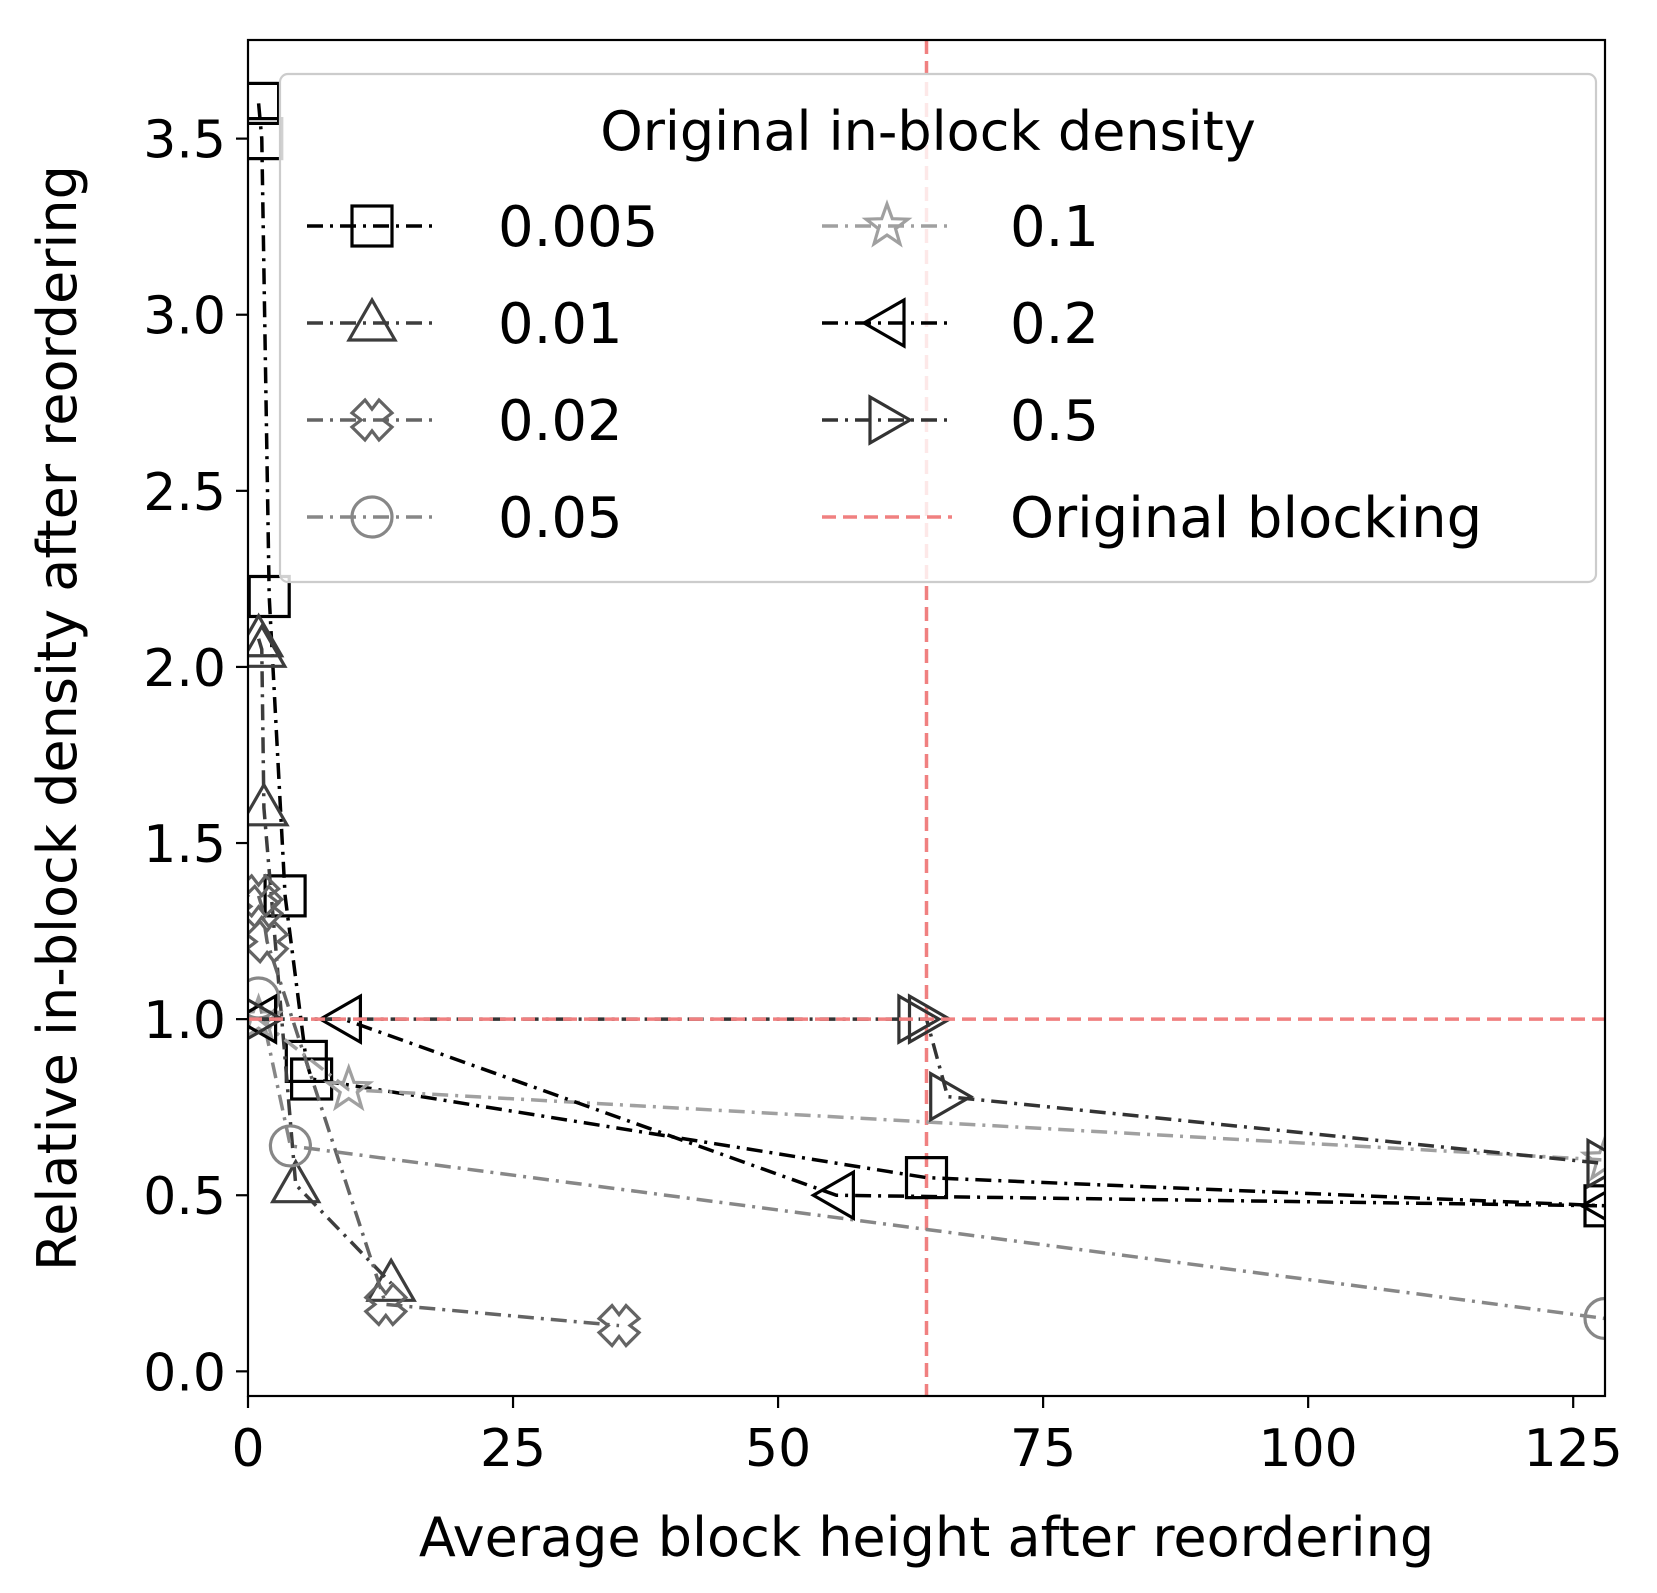 The image size is (1657, 1593). Describe the element at coordinates (184, 141) in the screenshot. I see `y-tick-label: 3.5` at that location.